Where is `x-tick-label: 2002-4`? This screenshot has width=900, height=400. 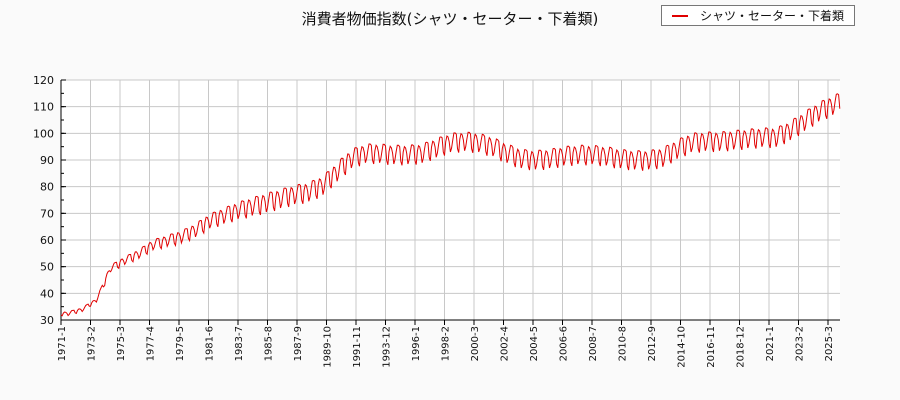 x-tick-label: 2002-4 is located at coordinates (505, 343).